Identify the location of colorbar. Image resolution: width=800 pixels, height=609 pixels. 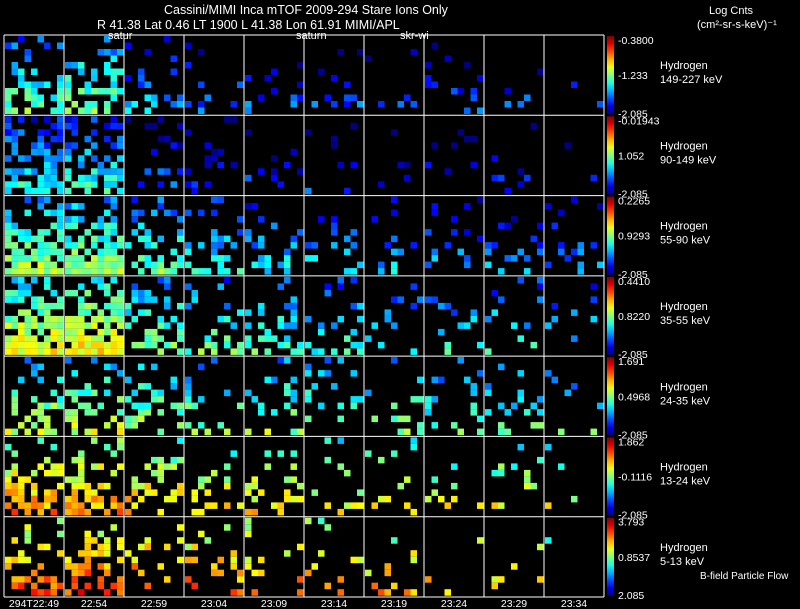
(610, 316).